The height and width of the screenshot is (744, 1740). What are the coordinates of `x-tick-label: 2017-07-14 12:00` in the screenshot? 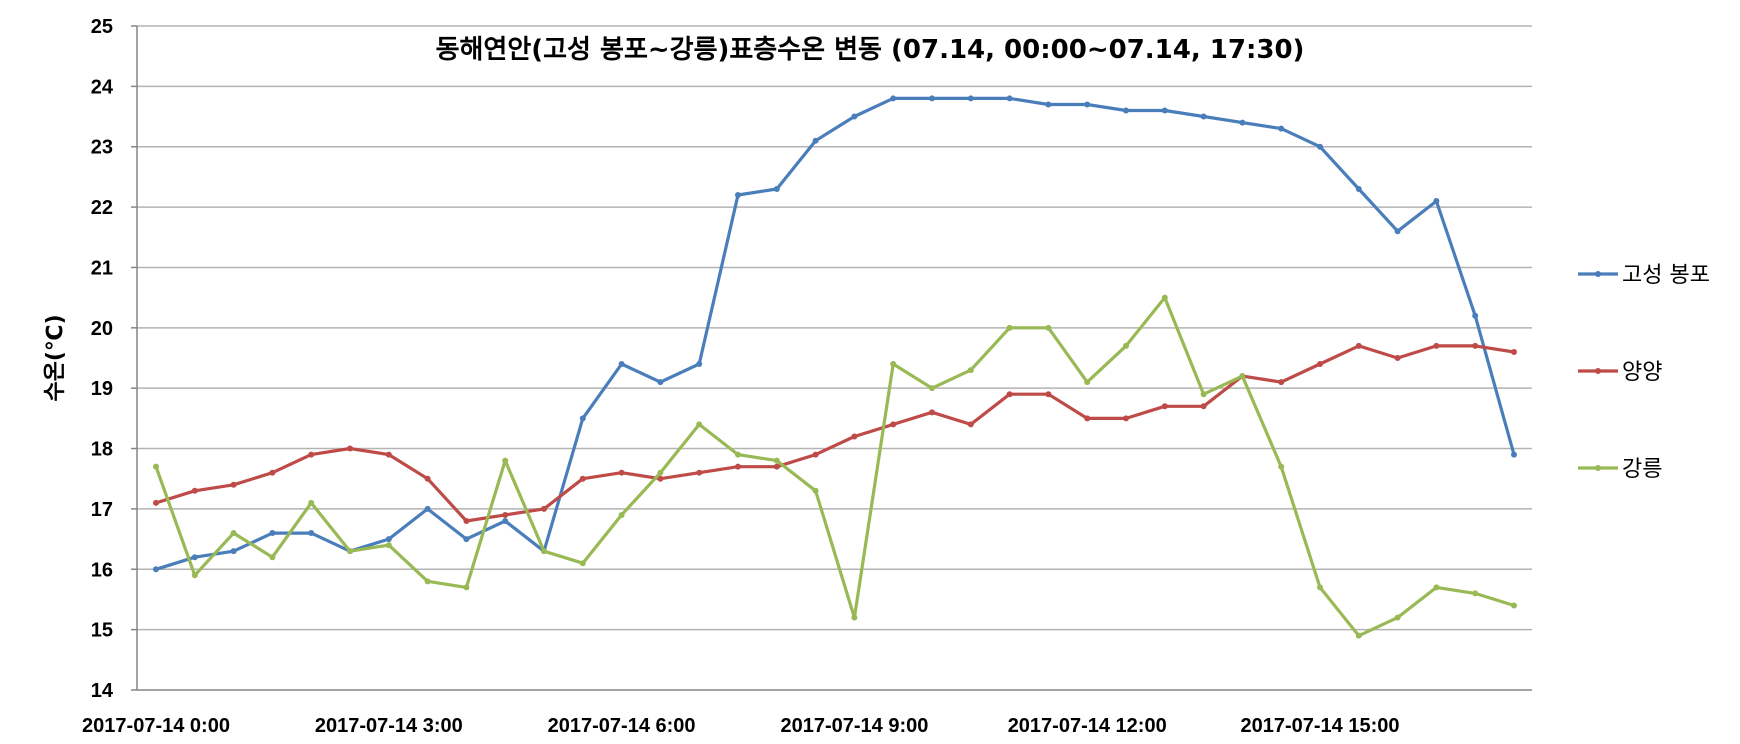 It's located at (1087, 726).